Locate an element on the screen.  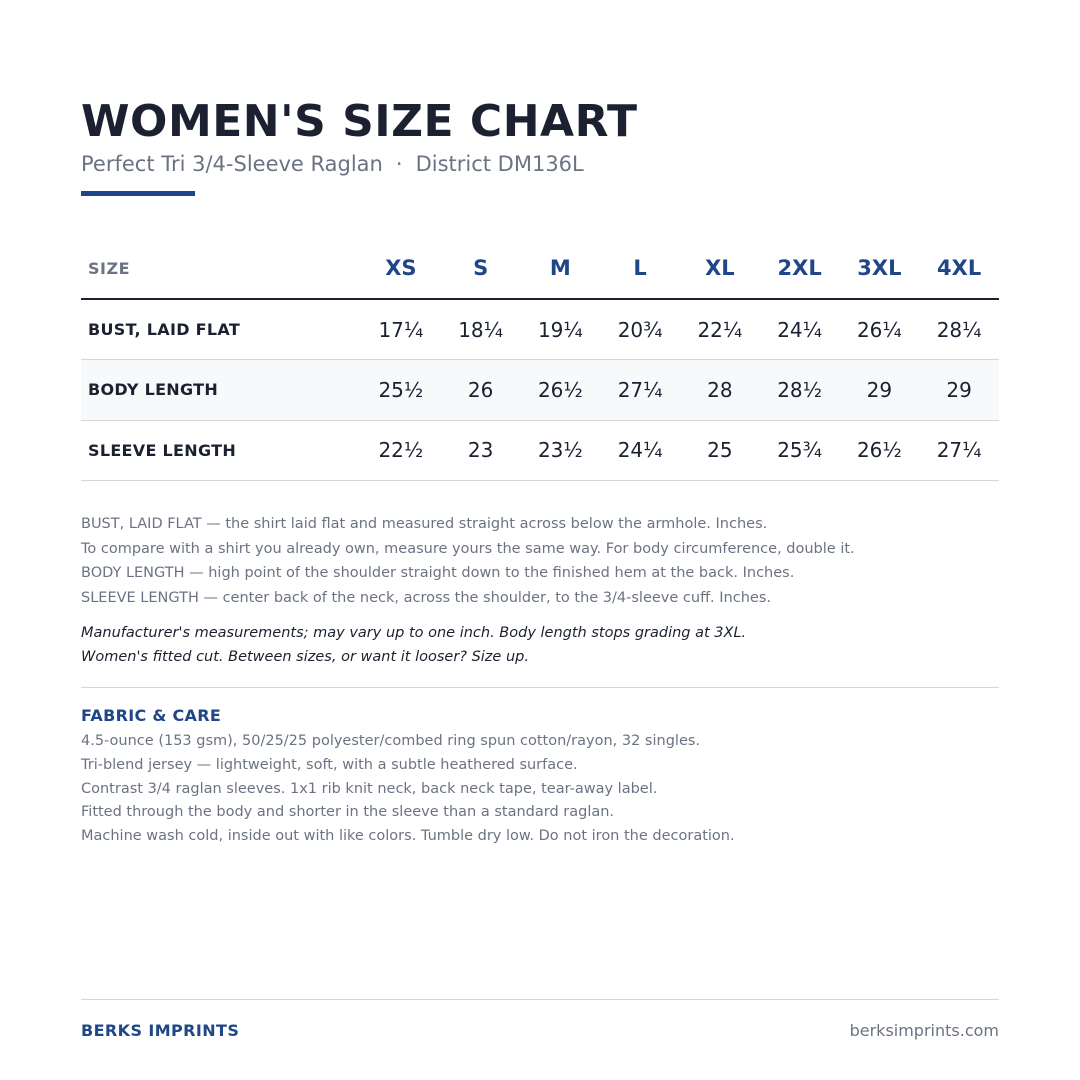
table-cell: 19¼ is located at coordinates (560, 329).